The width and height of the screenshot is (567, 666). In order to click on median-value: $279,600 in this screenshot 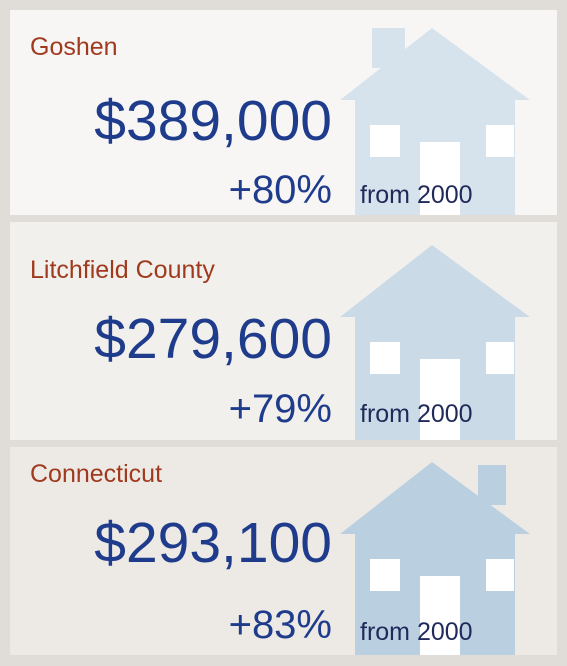, I will do `click(213, 339)`.